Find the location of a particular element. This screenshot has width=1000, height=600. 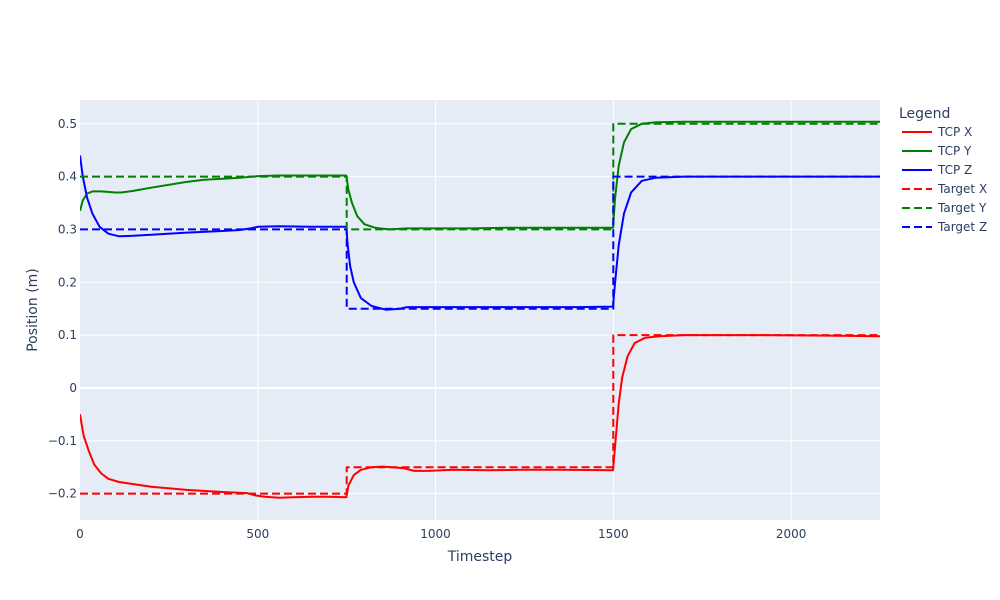

y-tick-label: −0.2 is located at coordinates (62, 494).